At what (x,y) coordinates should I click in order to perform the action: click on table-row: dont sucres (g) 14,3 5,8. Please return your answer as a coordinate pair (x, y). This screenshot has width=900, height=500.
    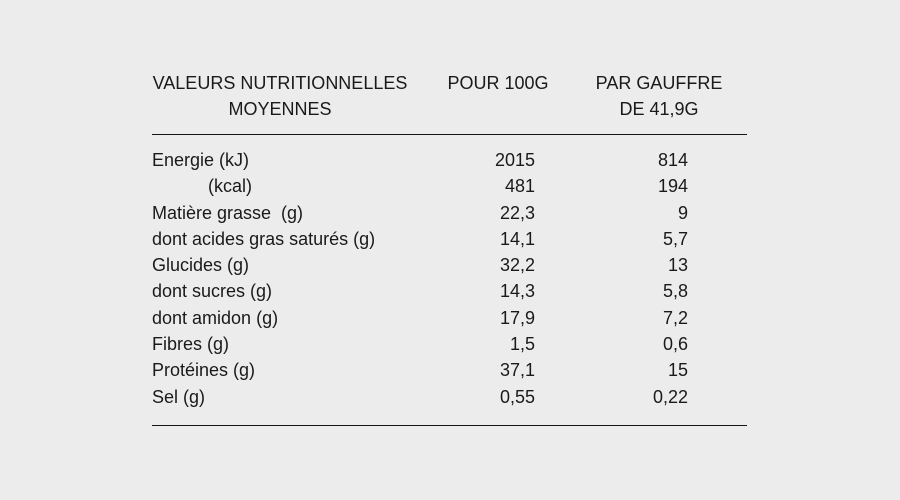
    Looking at the image, I should click on (449, 291).